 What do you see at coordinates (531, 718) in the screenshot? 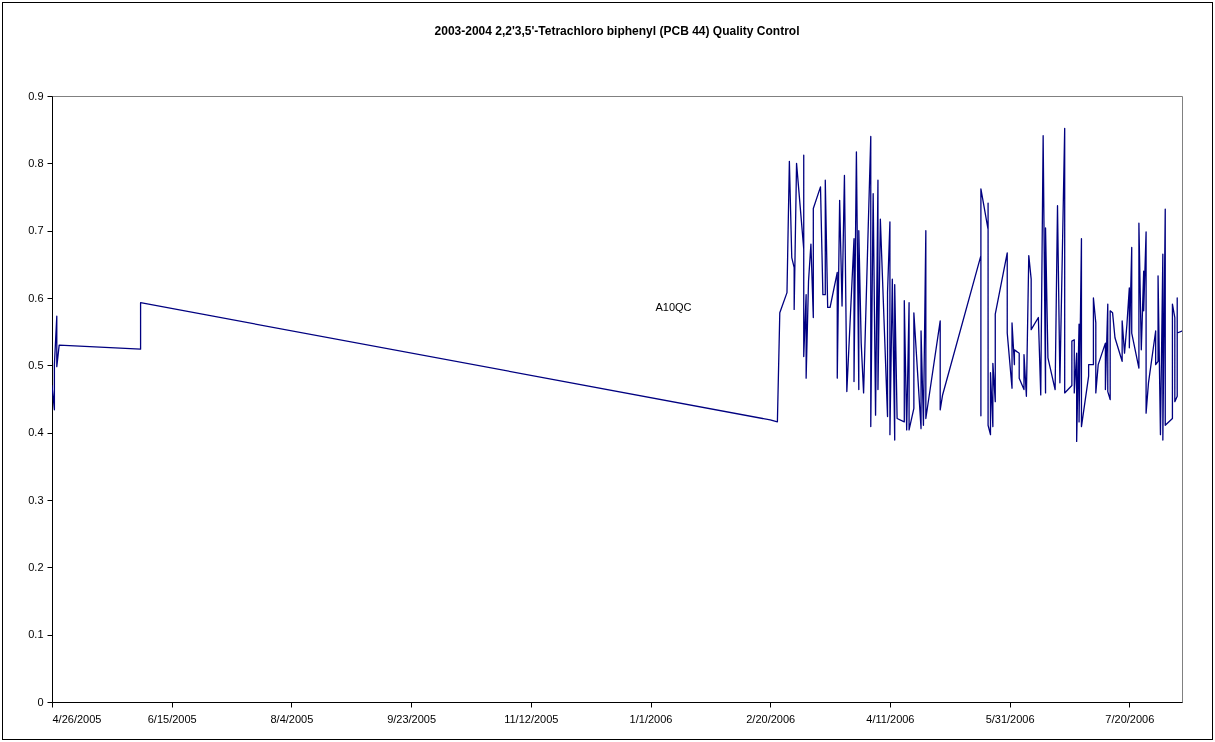
I see `x-tick-label: 11/12/2005` at bounding box center [531, 718].